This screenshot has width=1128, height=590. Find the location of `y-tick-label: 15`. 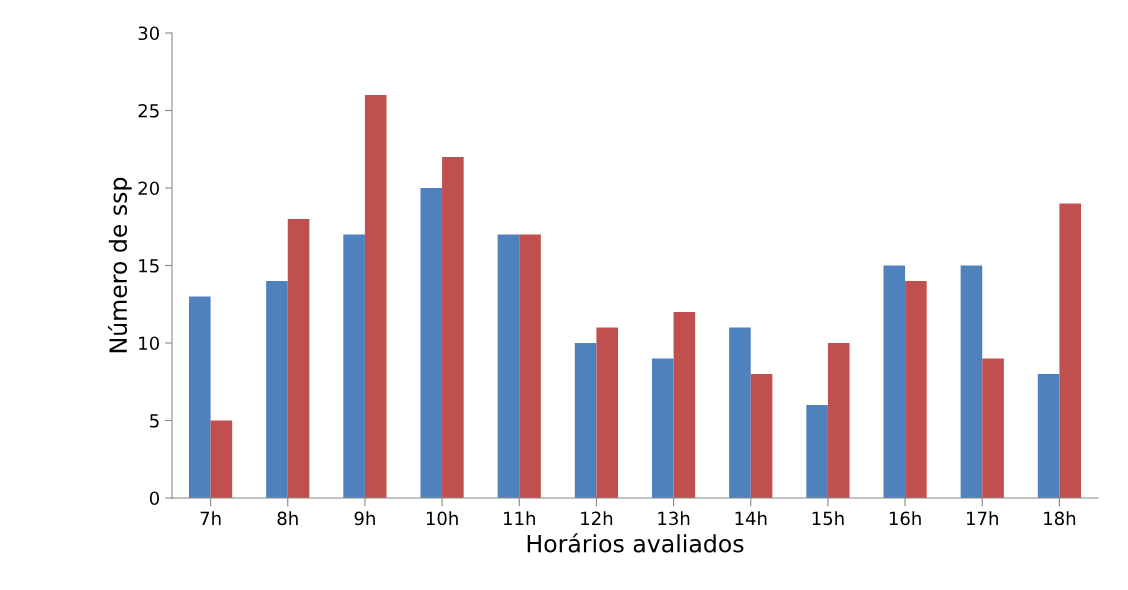

y-tick-label: 15 is located at coordinates (149, 266).